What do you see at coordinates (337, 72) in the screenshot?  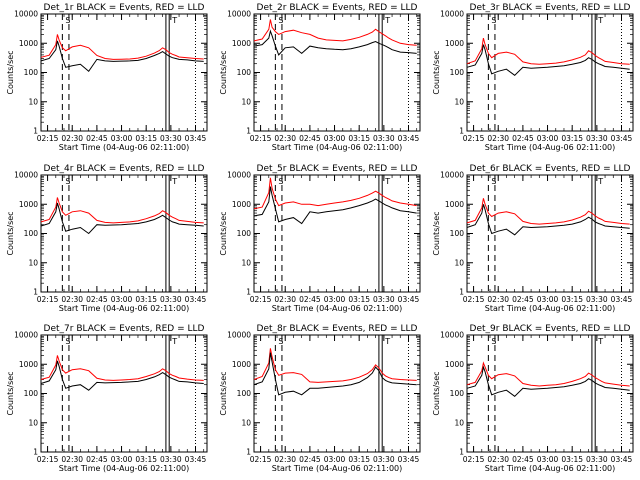 I see `chart-2-plot-frame` at bounding box center [337, 72].